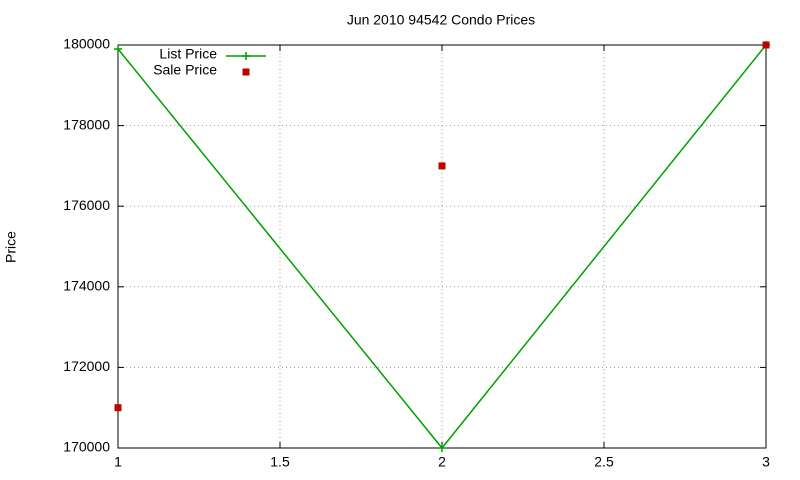 The image size is (800, 480). What do you see at coordinates (86, 447) in the screenshot?
I see `y-tick-label: 170000` at bounding box center [86, 447].